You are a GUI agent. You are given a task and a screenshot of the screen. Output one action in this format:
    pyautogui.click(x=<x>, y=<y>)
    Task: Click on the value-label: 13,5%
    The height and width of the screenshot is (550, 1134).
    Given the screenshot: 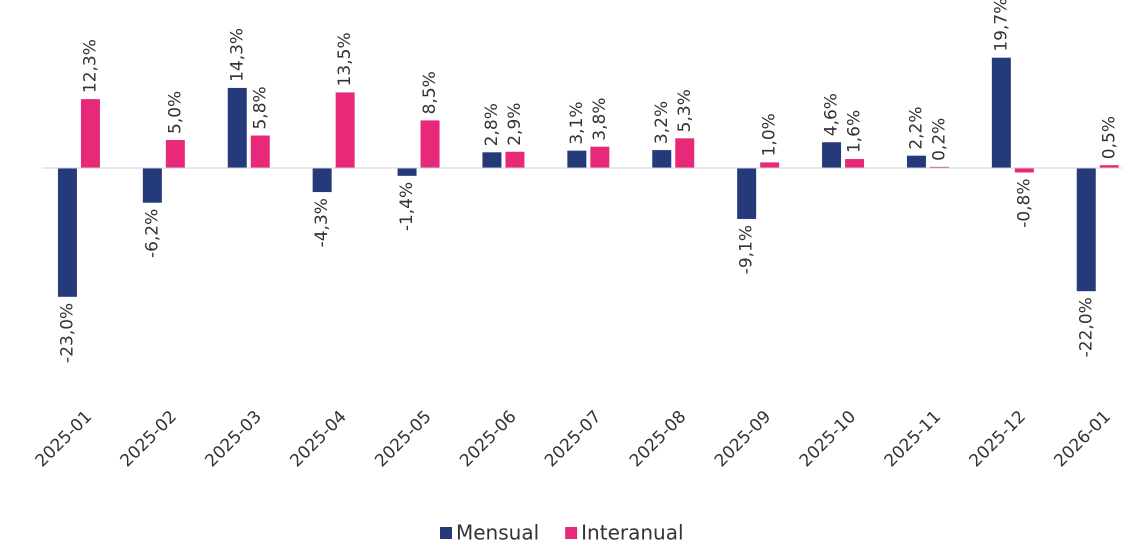 What is the action you would take?
    pyautogui.click(x=345, y=59)
    